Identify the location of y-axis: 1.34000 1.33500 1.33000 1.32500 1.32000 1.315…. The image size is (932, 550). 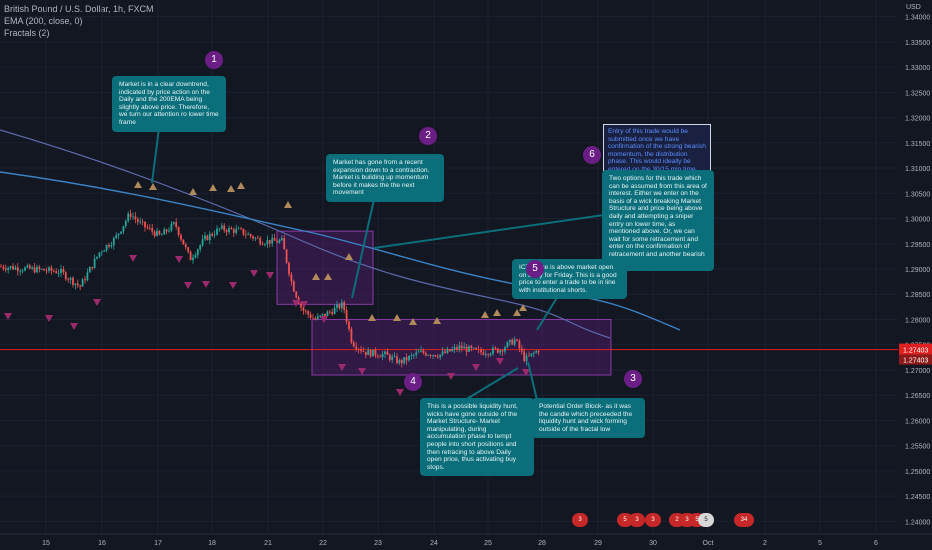
(915, 275).